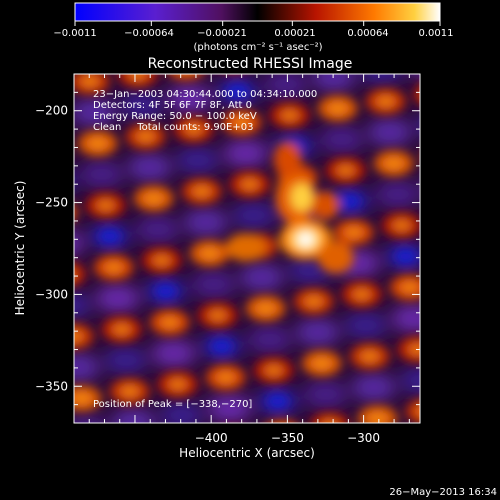 This screenshot has height=500, width=500. What do you see at coordinates (149, 33) in the screenshot?
I see `colorbar-tick-label-1: −0.00064` at bounding box center [149, 33].